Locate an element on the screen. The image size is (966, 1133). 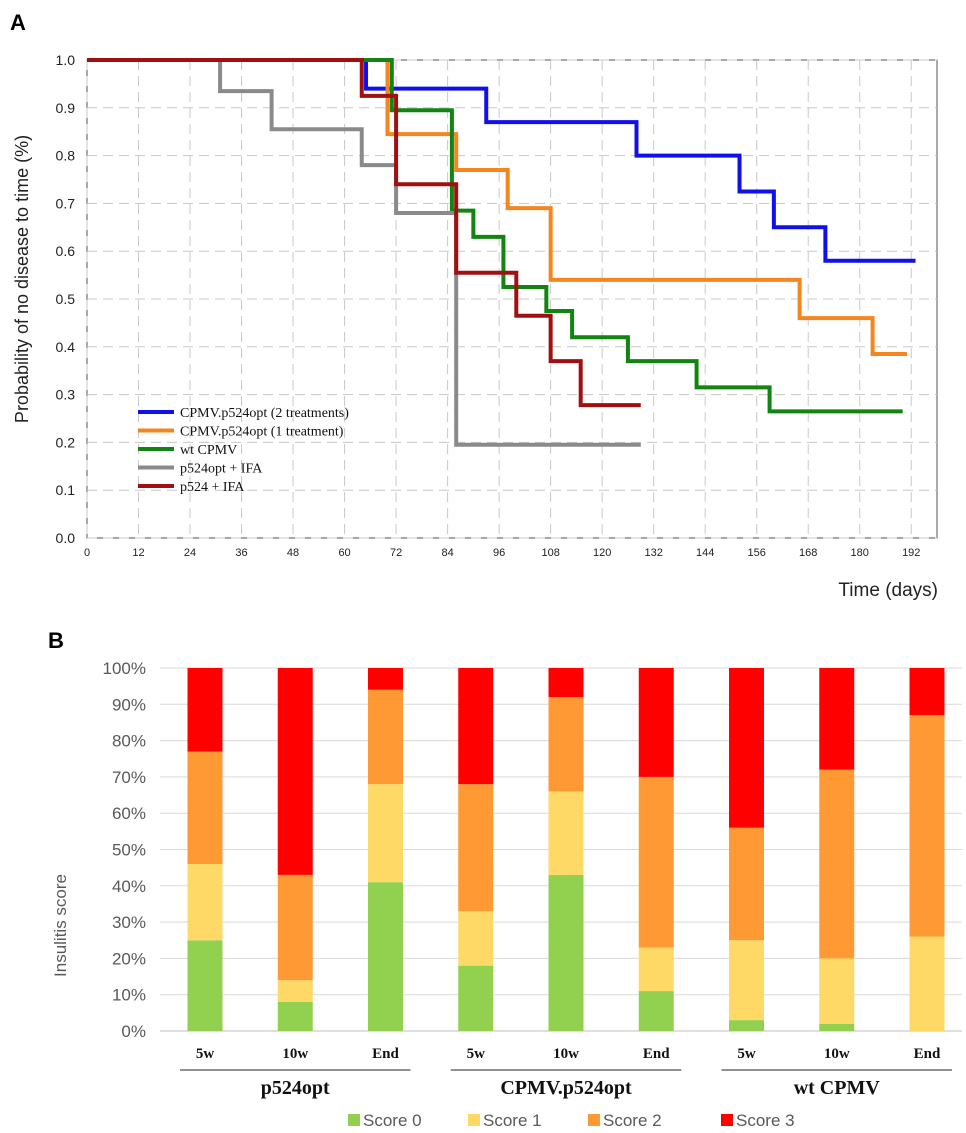
x-tick-label: 12 is located at coordinates (138, 553).